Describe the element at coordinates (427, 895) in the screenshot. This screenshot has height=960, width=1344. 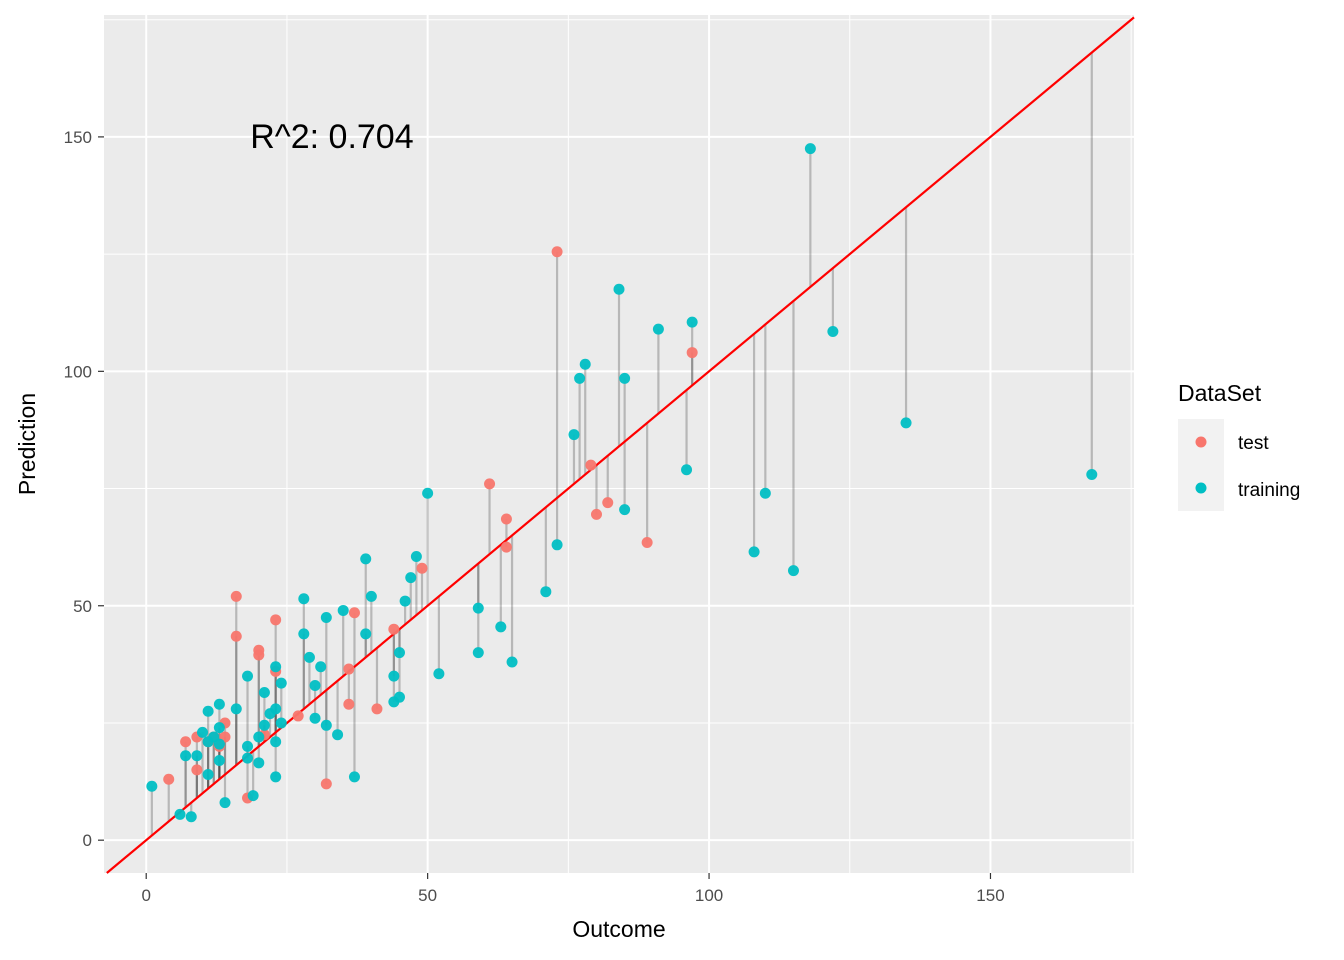
I see `x-tick-label: 50` at that location.